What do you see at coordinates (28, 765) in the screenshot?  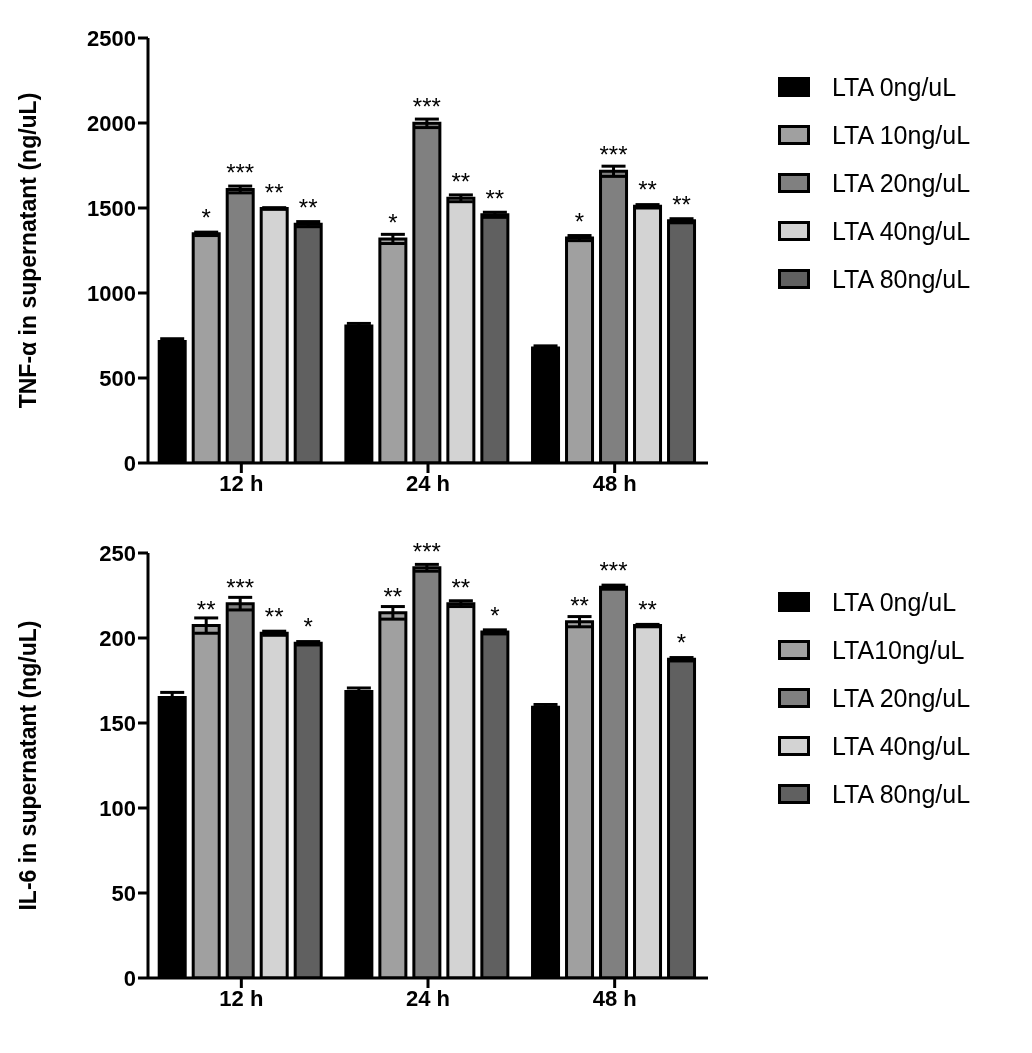 I see `y-axis-title: IL-6 in supernatant (ng/uL)` at bounding box center [28, 765].